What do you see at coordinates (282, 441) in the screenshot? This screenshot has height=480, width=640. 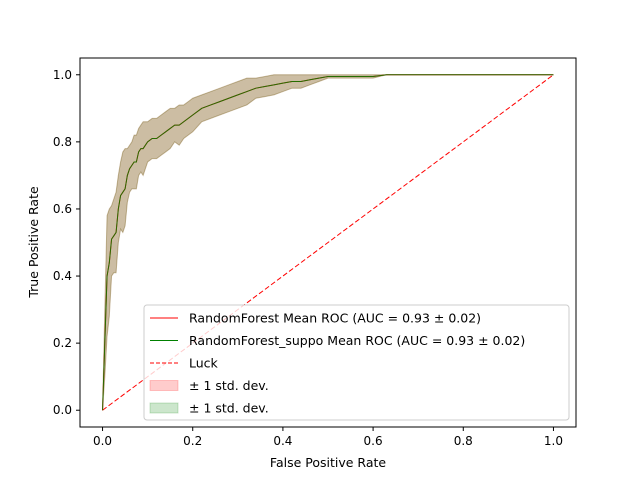 I see `x-tick-label: 0.4` at bounding box center [282, 441].